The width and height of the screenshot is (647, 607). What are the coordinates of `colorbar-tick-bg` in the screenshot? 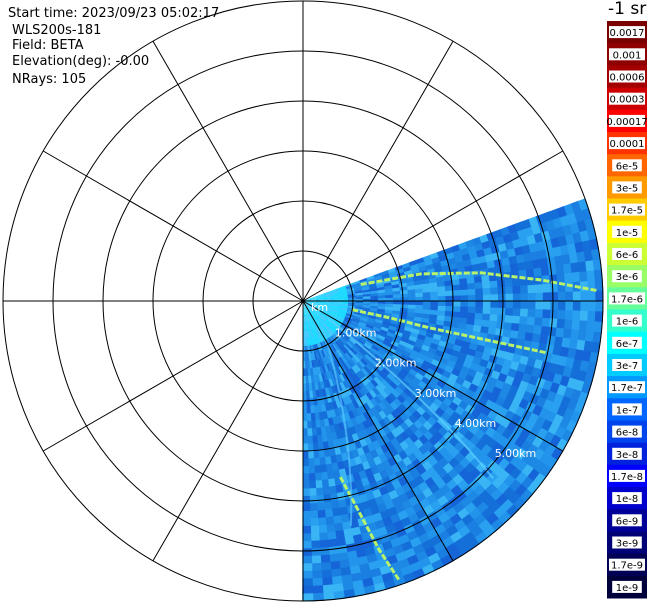 It's located at (627, 520).